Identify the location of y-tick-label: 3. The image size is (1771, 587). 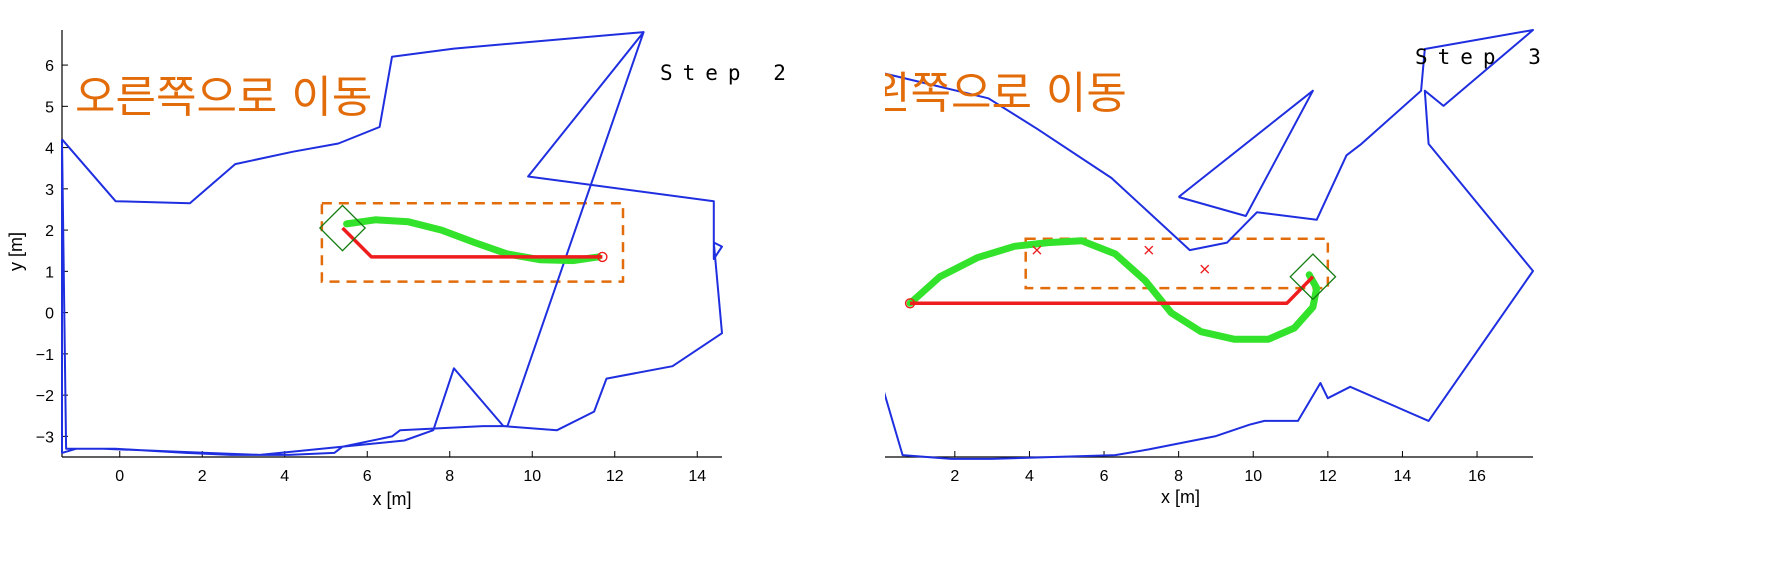
(49, 190).